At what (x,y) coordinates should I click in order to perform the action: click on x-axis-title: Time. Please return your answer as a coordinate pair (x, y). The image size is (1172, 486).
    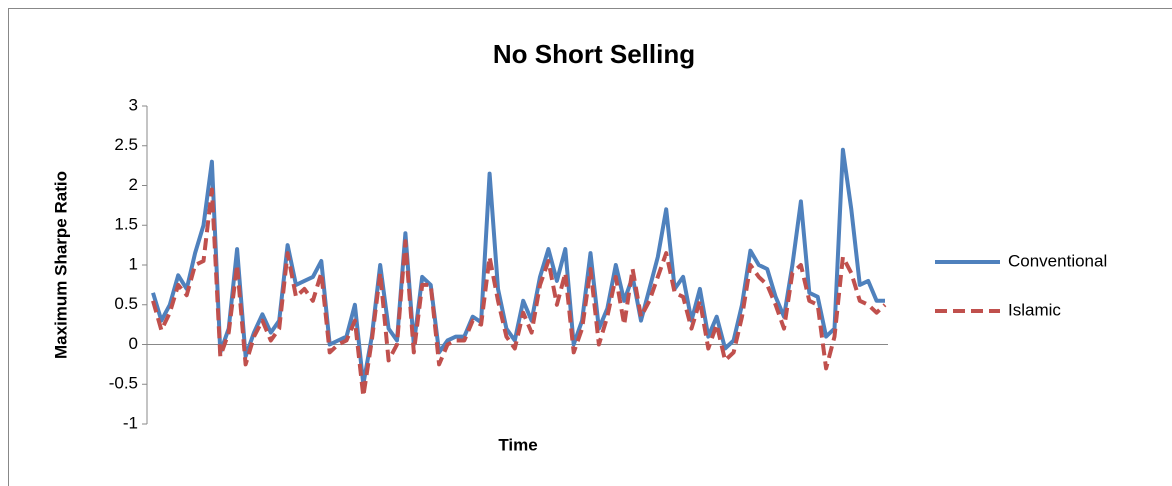
    Looking at the image, I should click on (517, 444).